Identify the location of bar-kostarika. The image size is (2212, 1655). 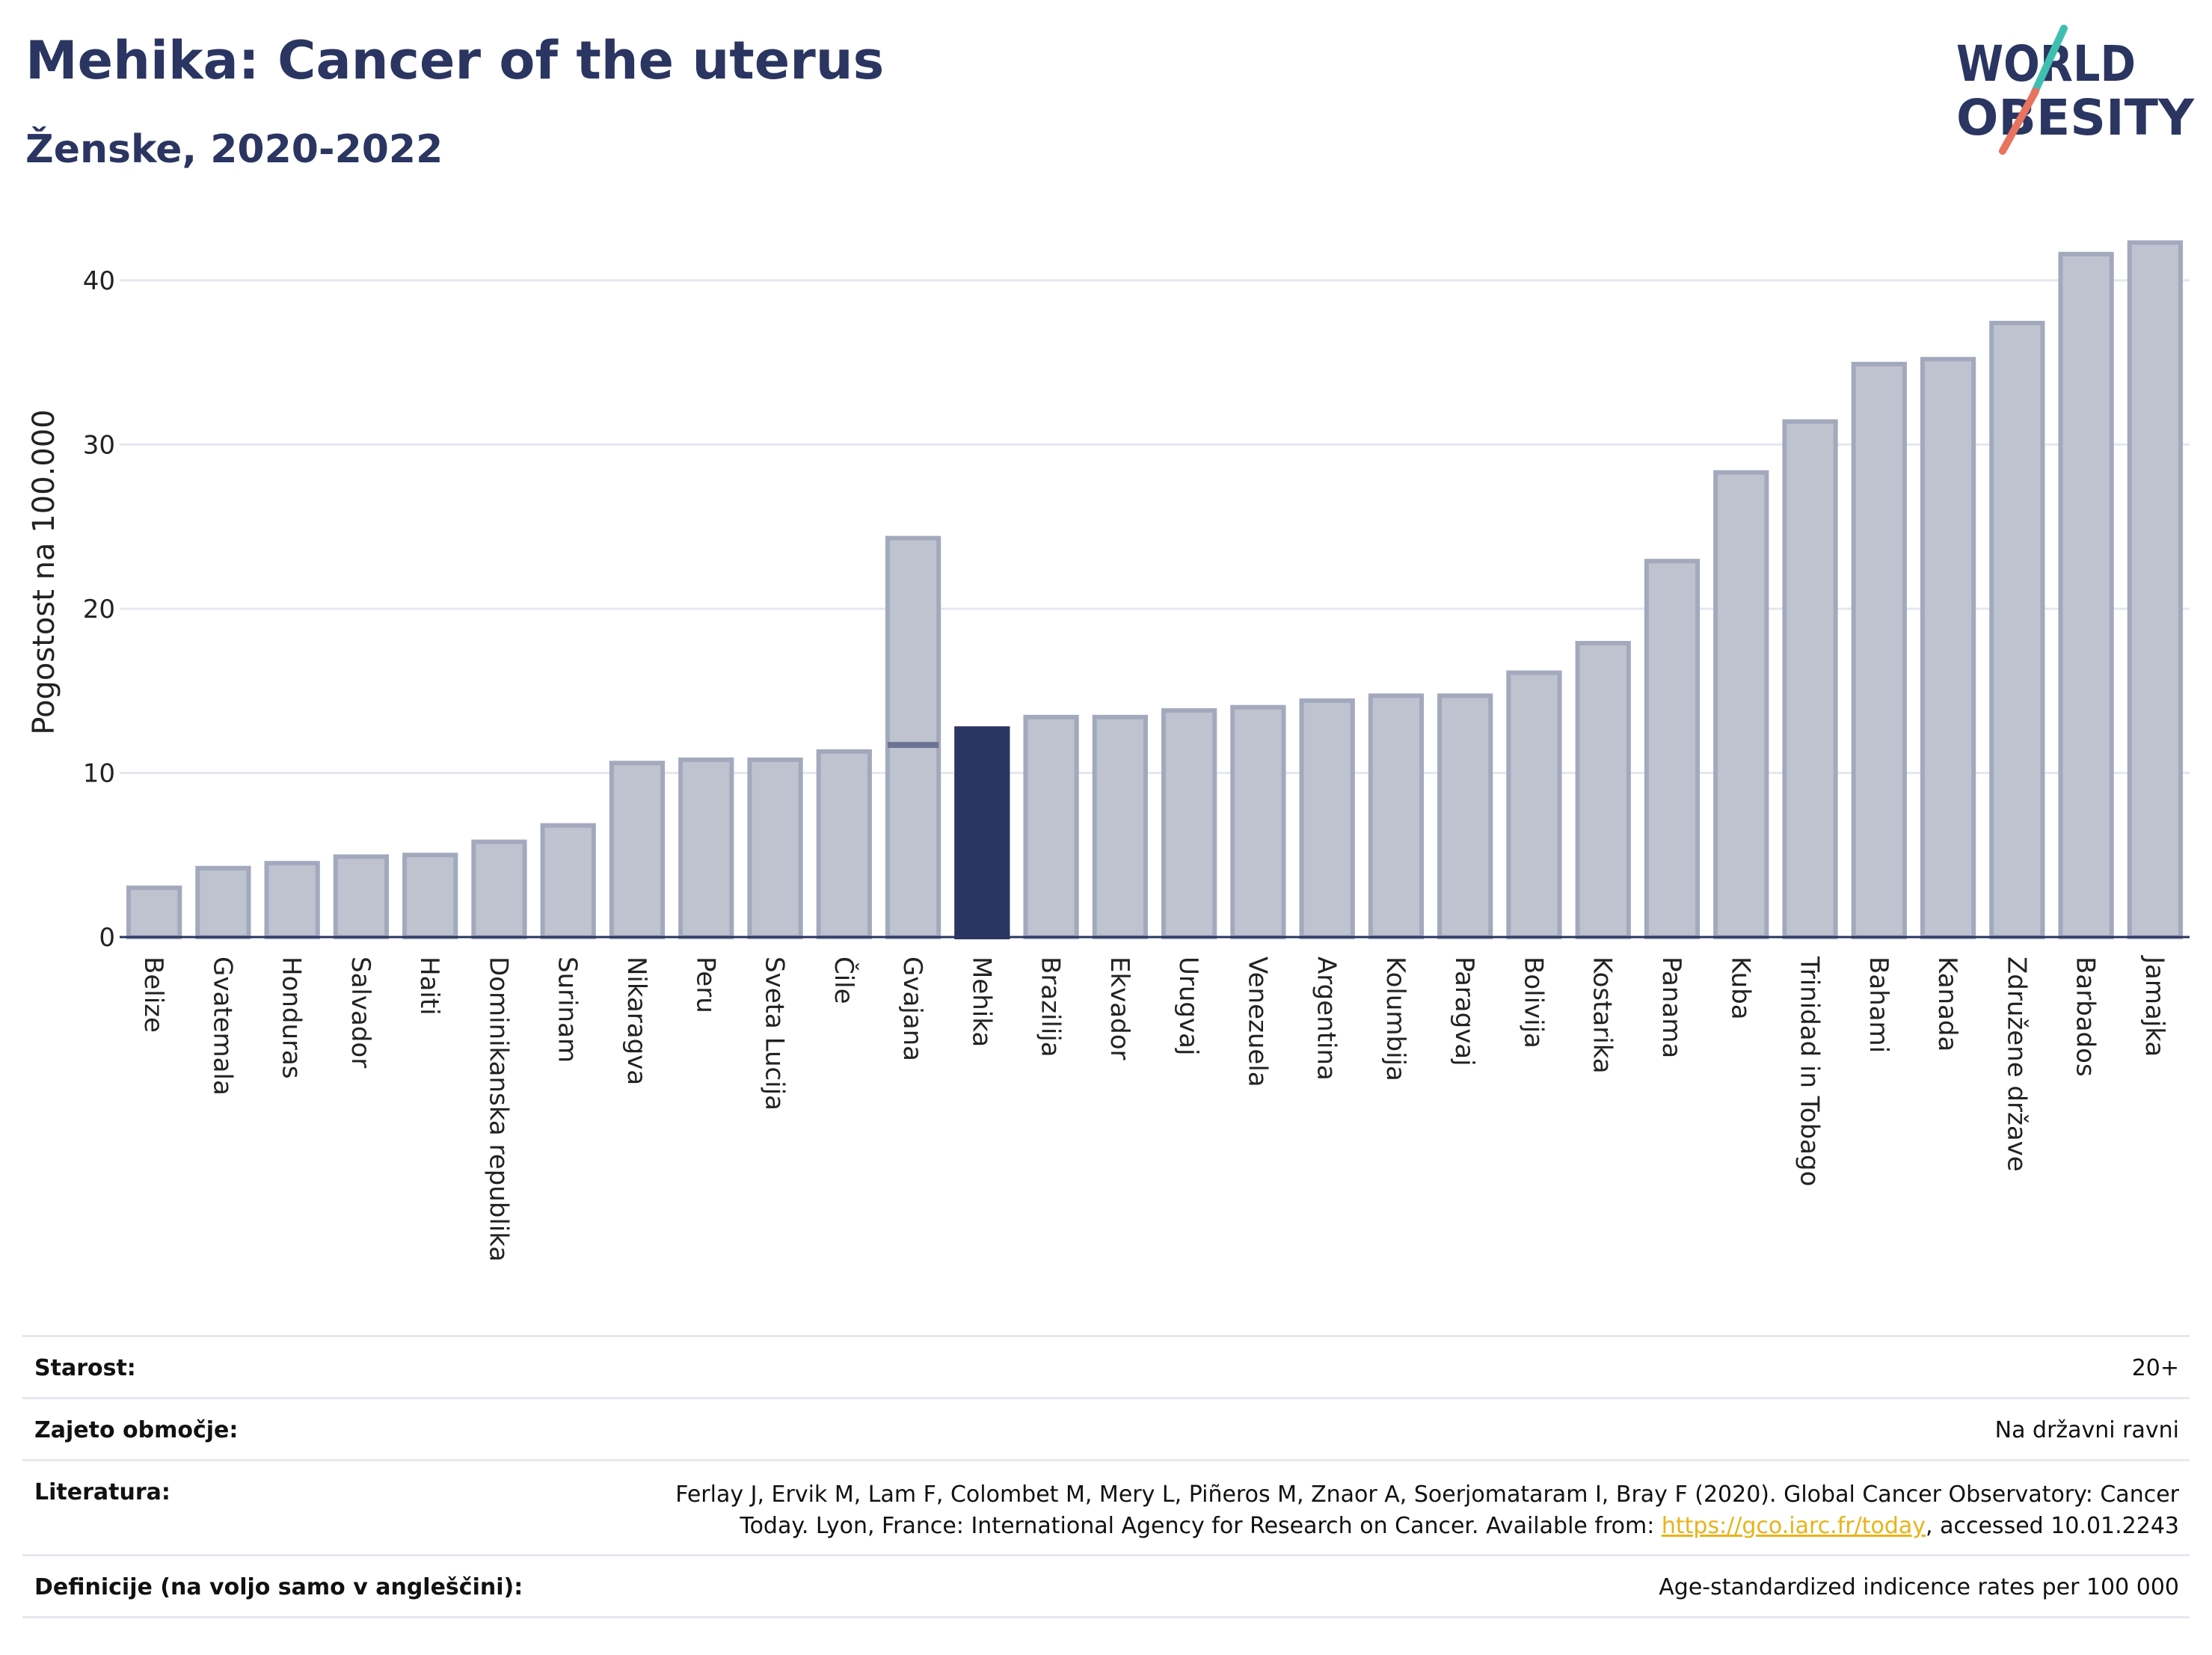
(1603, 790).